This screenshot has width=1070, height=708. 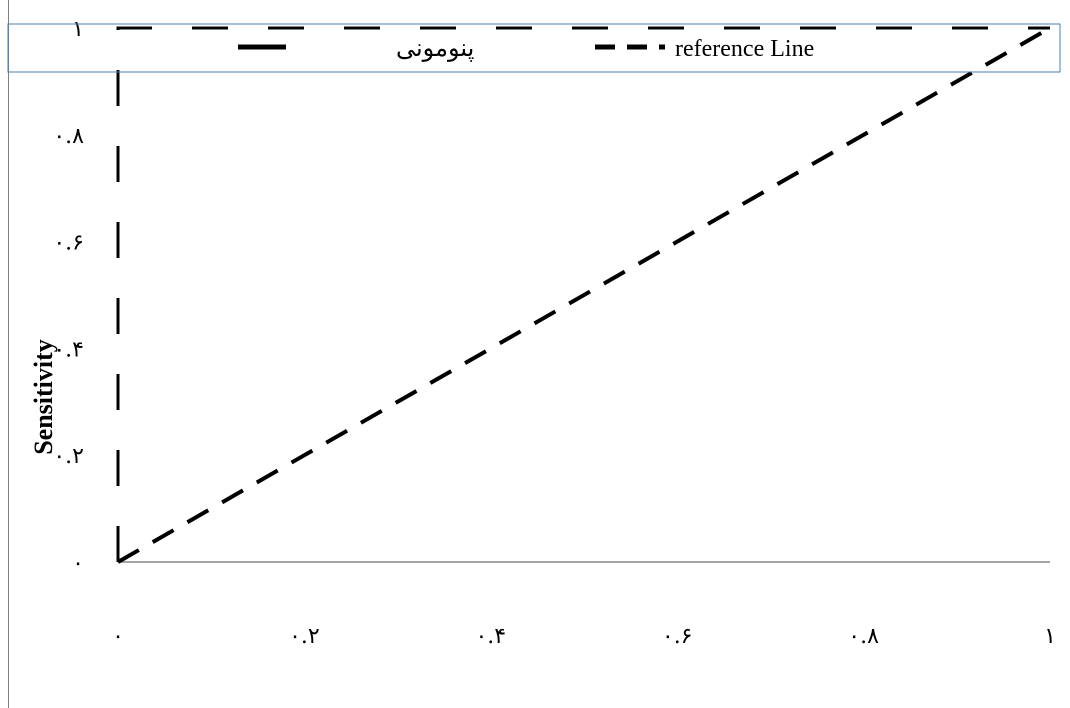 I want to click on y-tick-label: ۰.۴, so click(x=68, y=349).